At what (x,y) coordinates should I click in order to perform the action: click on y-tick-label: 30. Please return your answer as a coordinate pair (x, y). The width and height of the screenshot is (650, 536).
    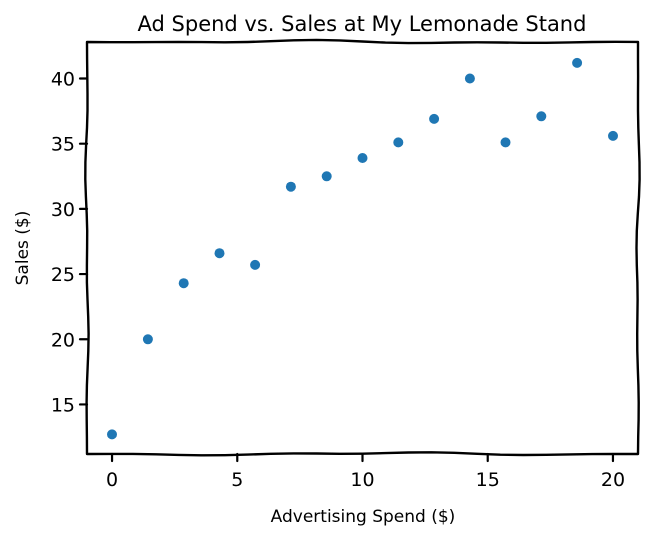
    Looking at the image, I should click on (63, 210).